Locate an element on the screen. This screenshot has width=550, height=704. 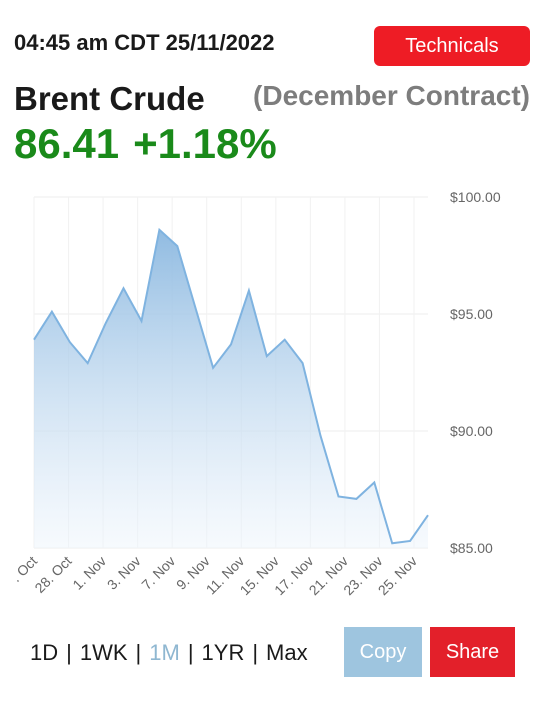
technicals-button: Technicals is located at coordinates (452, 46).